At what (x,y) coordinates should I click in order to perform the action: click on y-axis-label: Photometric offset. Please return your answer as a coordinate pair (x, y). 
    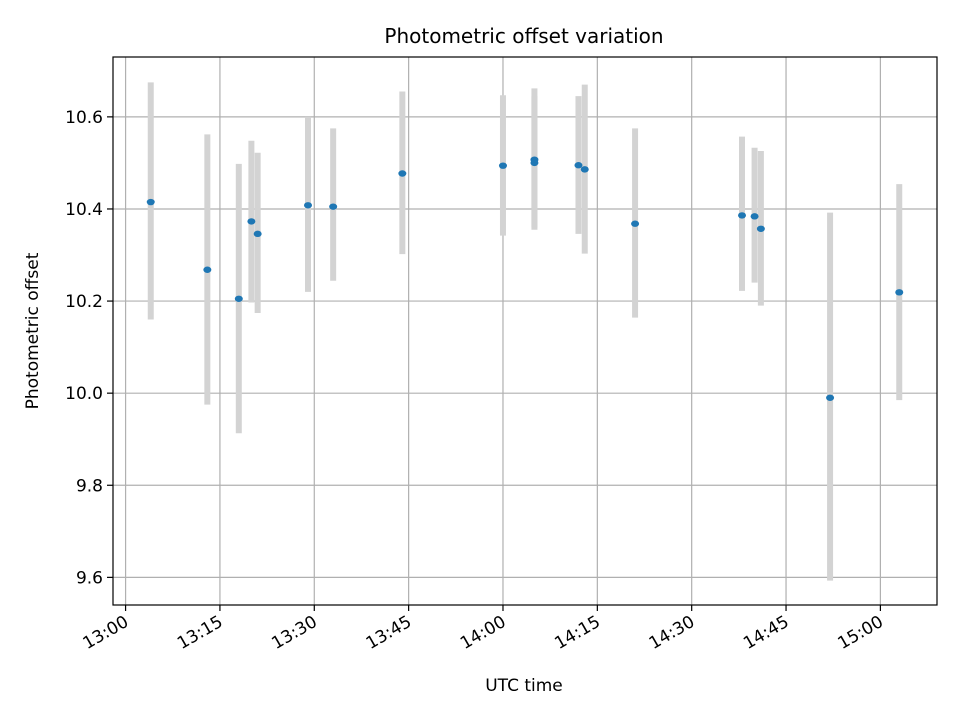
    Looking at the image, I should click on (33, 330).